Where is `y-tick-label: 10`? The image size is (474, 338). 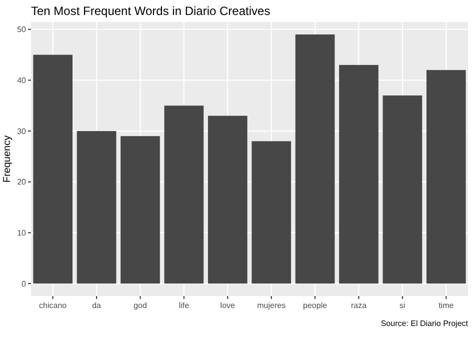
y-tick-label: 10 is located at coordinates (22, 233).